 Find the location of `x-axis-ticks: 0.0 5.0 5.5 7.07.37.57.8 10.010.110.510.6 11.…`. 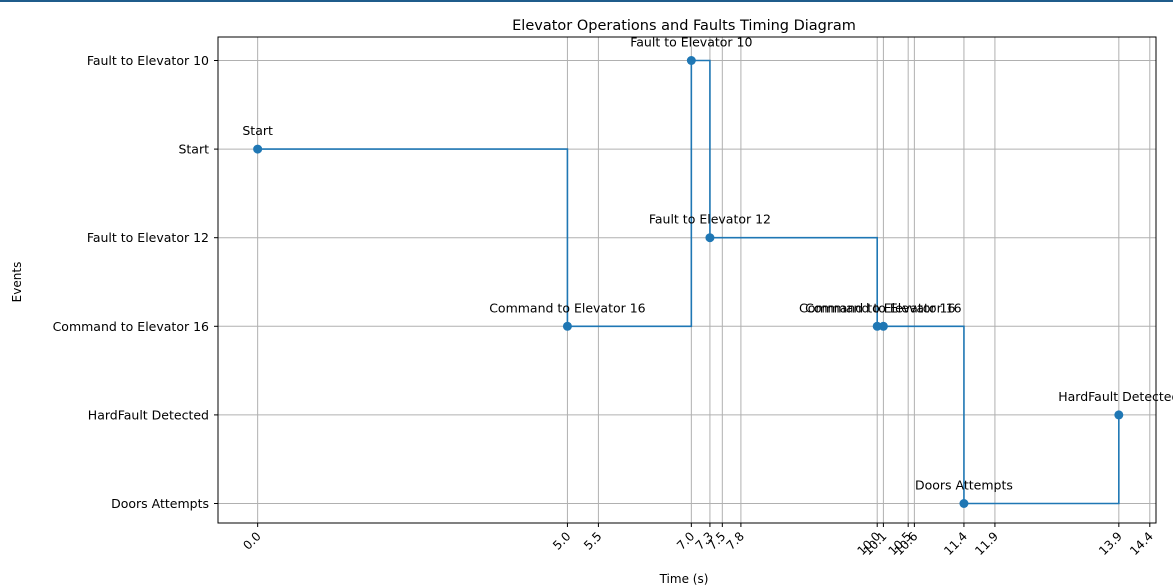

x-axis-ticks: 0.0 5.0 5.5 7.07.37.57.8 10.010.110.510.6 11.… is located at coordinates (698, 540).